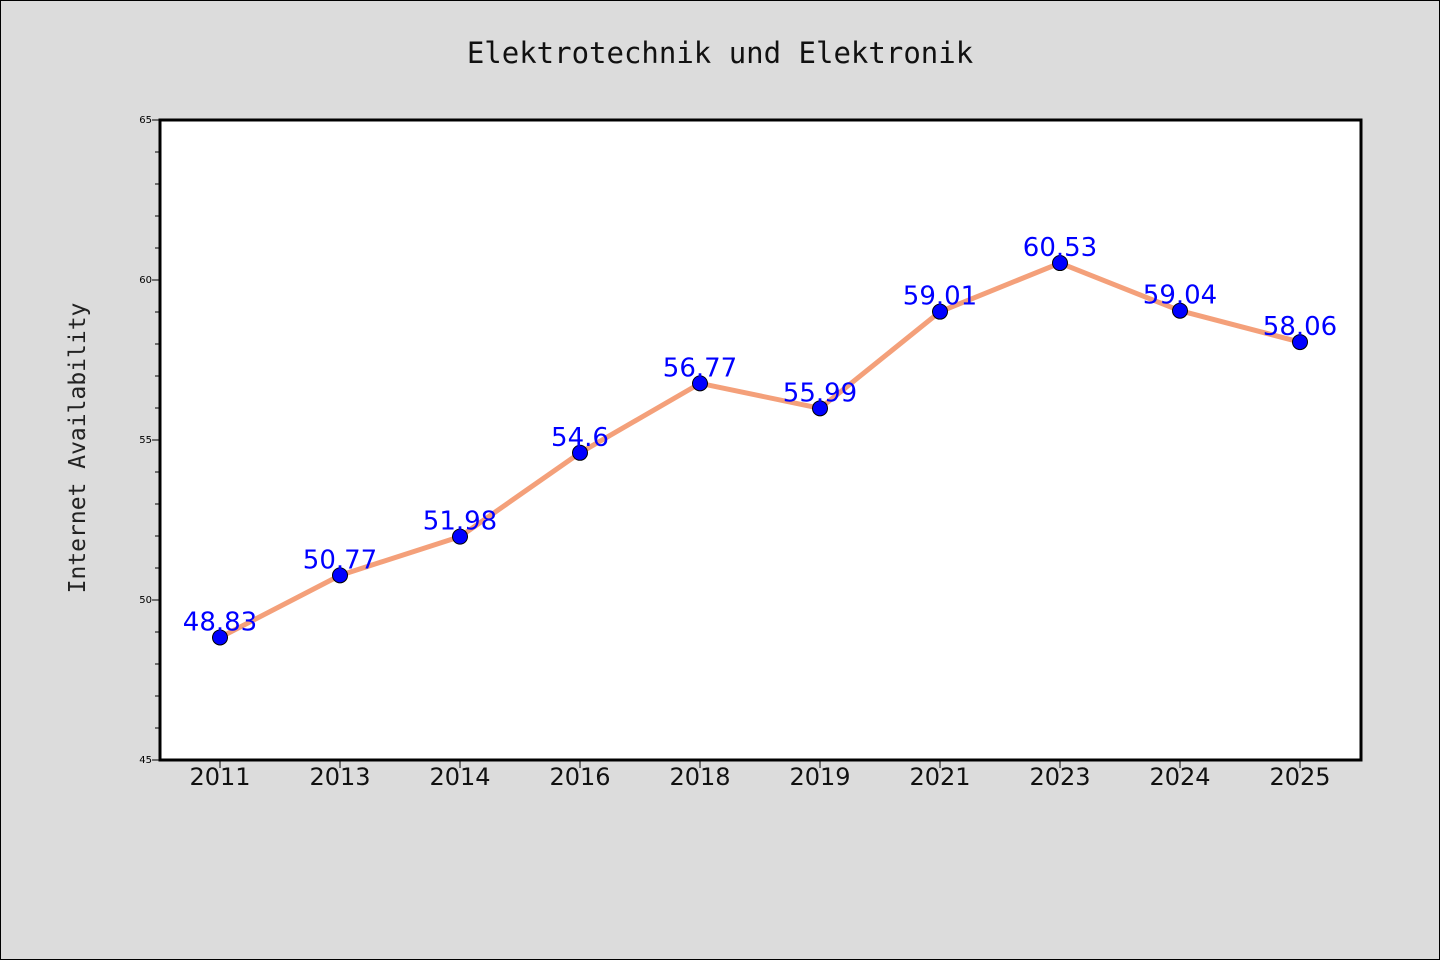 Image resolution: width=1440 pixels, height=960 pixels. Describe the element at coordinates (220, 622) in the screenshot. I see `data-label: 48.83` at that location.